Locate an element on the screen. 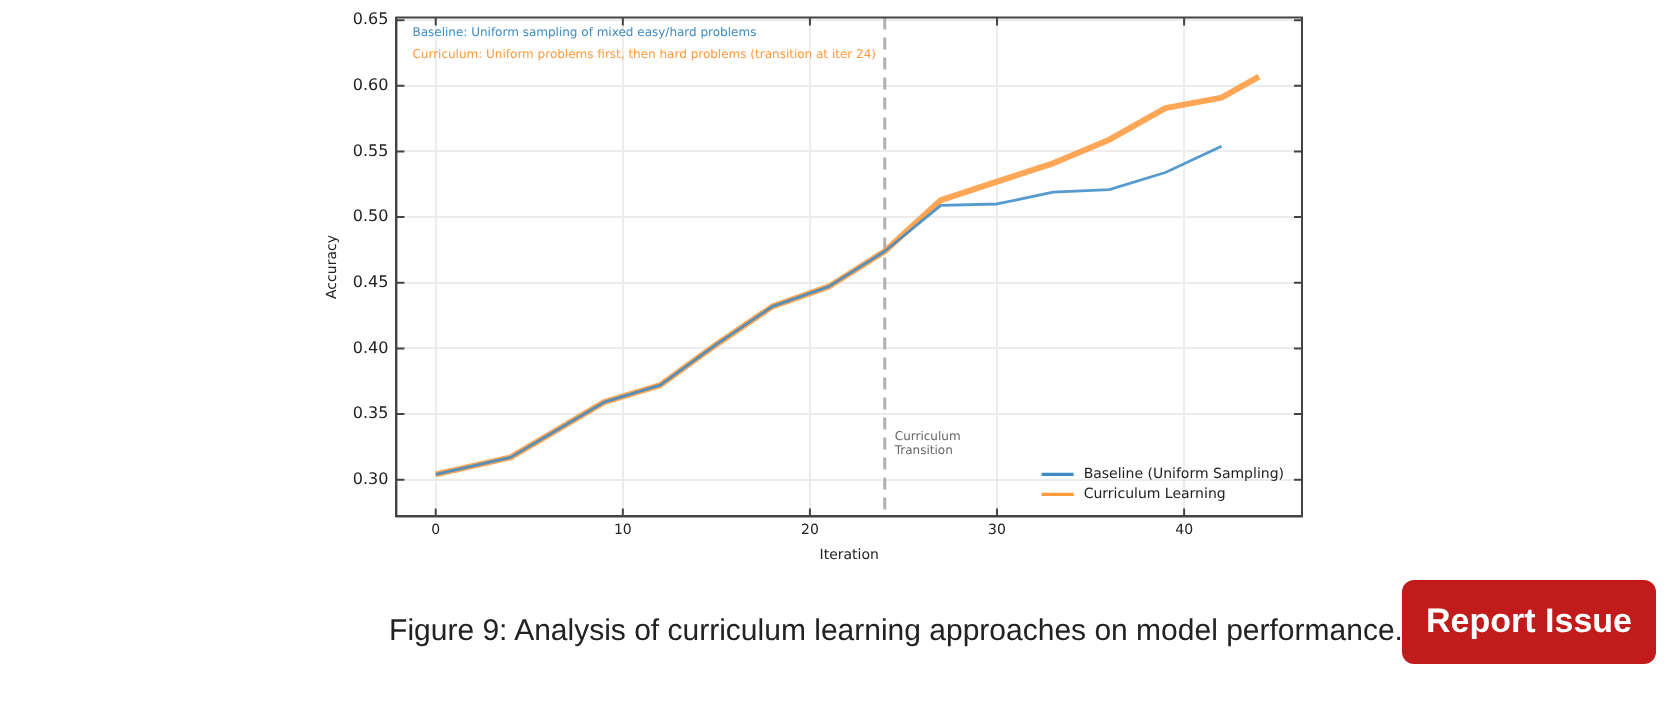 Image resolution: width=1664 pixels, height=708 pixels. y-tick-label: 0.50 is located at coordinates (370, 216).